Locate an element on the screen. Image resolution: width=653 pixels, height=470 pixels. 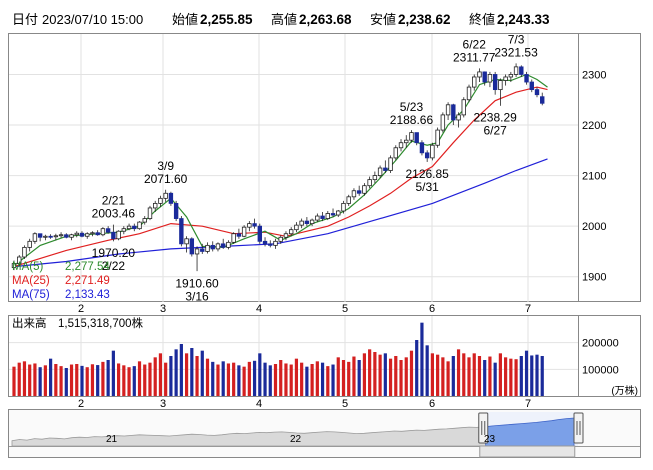
price-tick-label: 1900 is located at coordinates (594, 278).